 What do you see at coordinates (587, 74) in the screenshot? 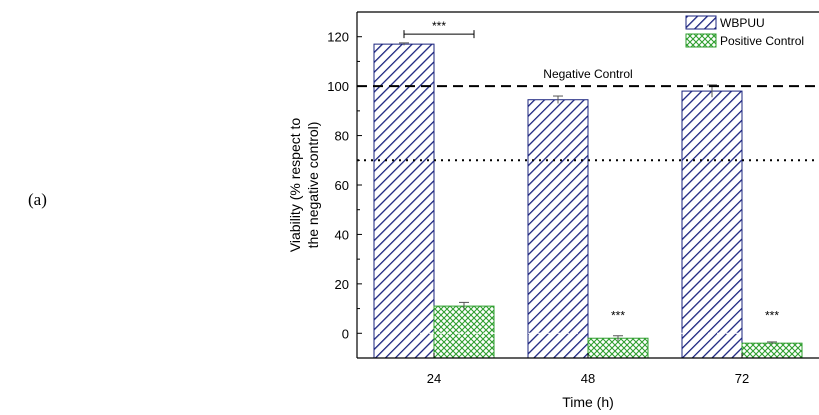
I see `reference-line-label: Negative Control` at bounding box center [587, 74].